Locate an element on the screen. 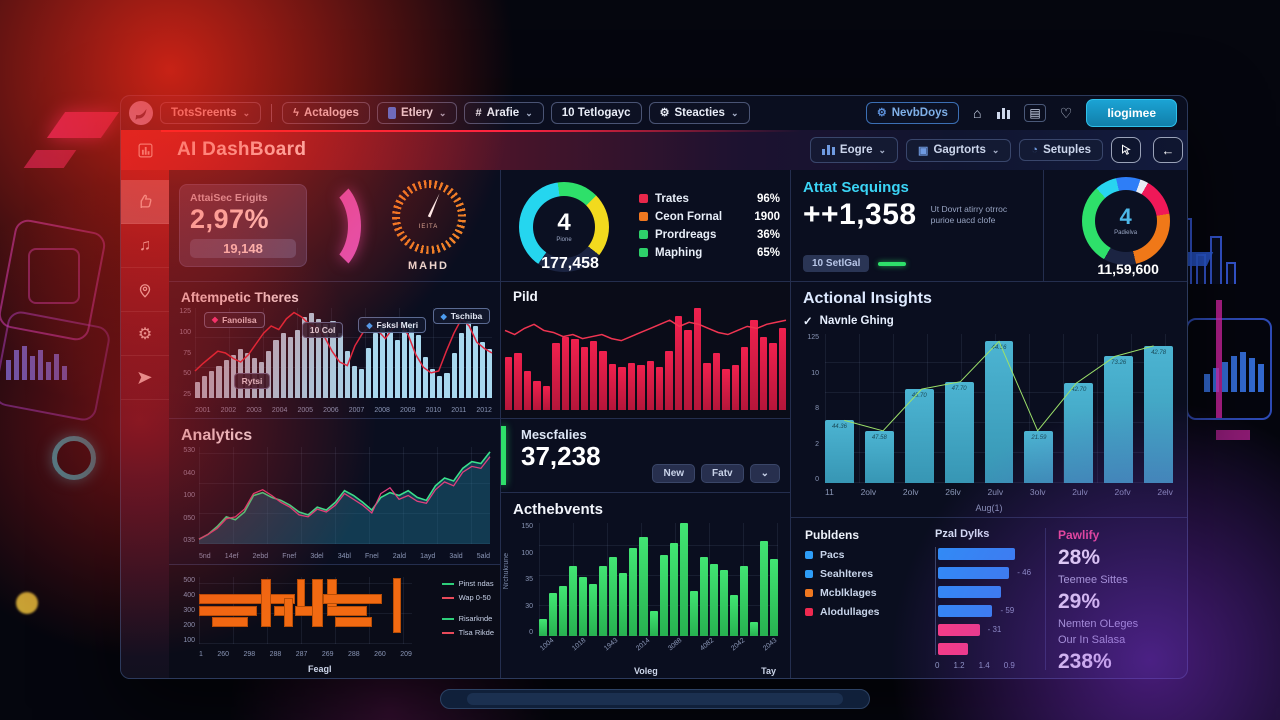 The image size is (1280, 720). filter-chip: 10 SetlGal is located at coordinates (836, 263).